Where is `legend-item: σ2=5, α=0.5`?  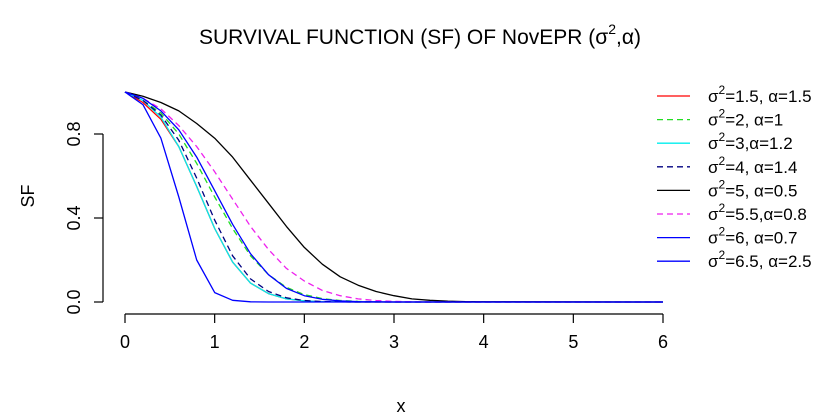
legend-item: σ2=5, α=0.5 is located at coordinates (727, 188).